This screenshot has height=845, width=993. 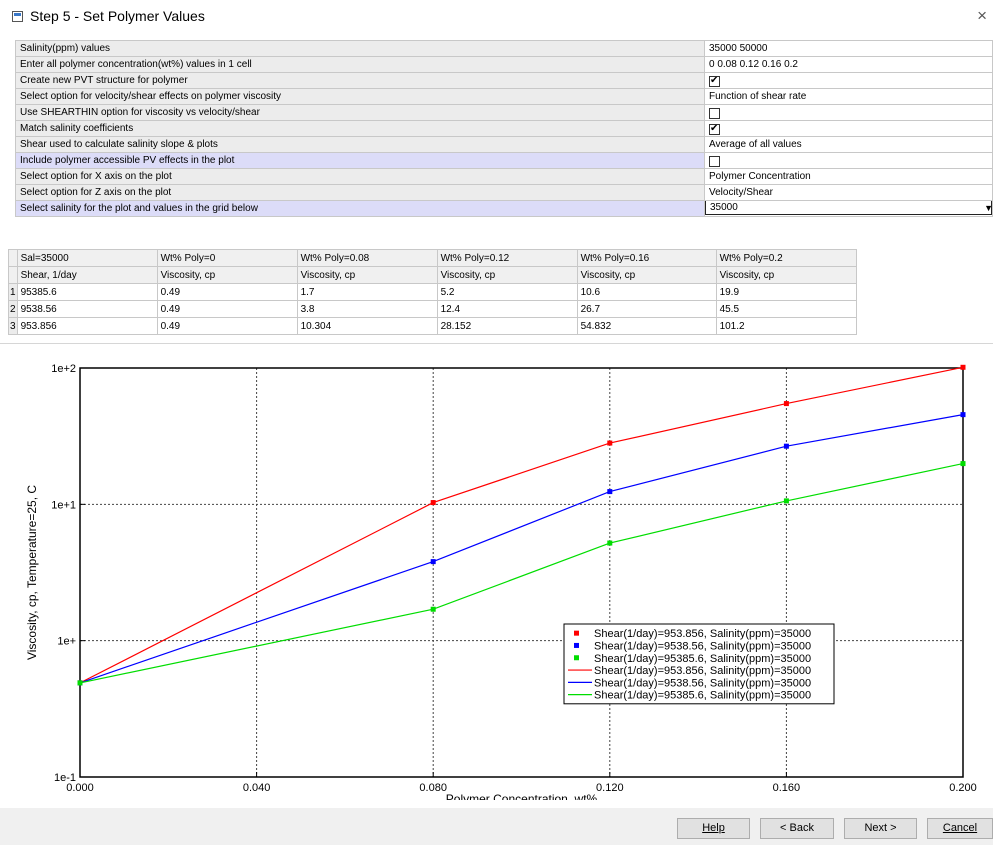 What do you see at coordinates (786, 292) in the screenshot?
I see `grid-cell: 19.9` at bounding box center [786, 292].